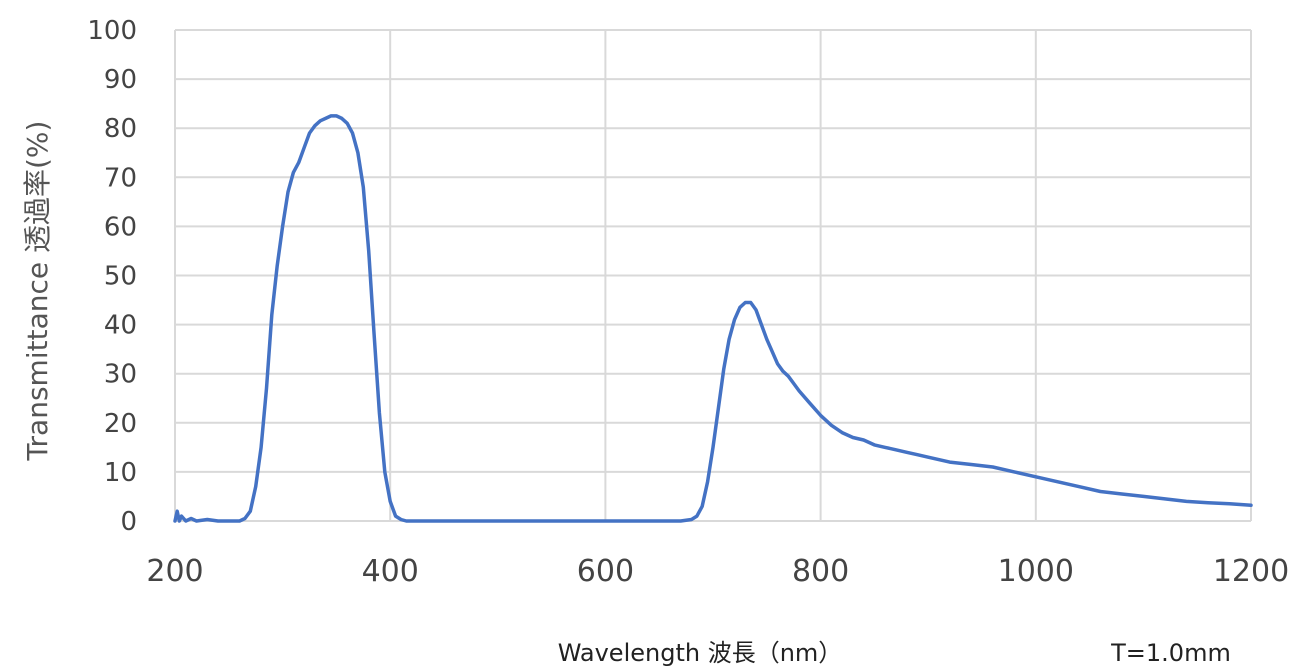 The height and width of the screenshot is (672, 1301). I want to click on y-axis-title: Transmittance 透過率(%), so click(37, 291).